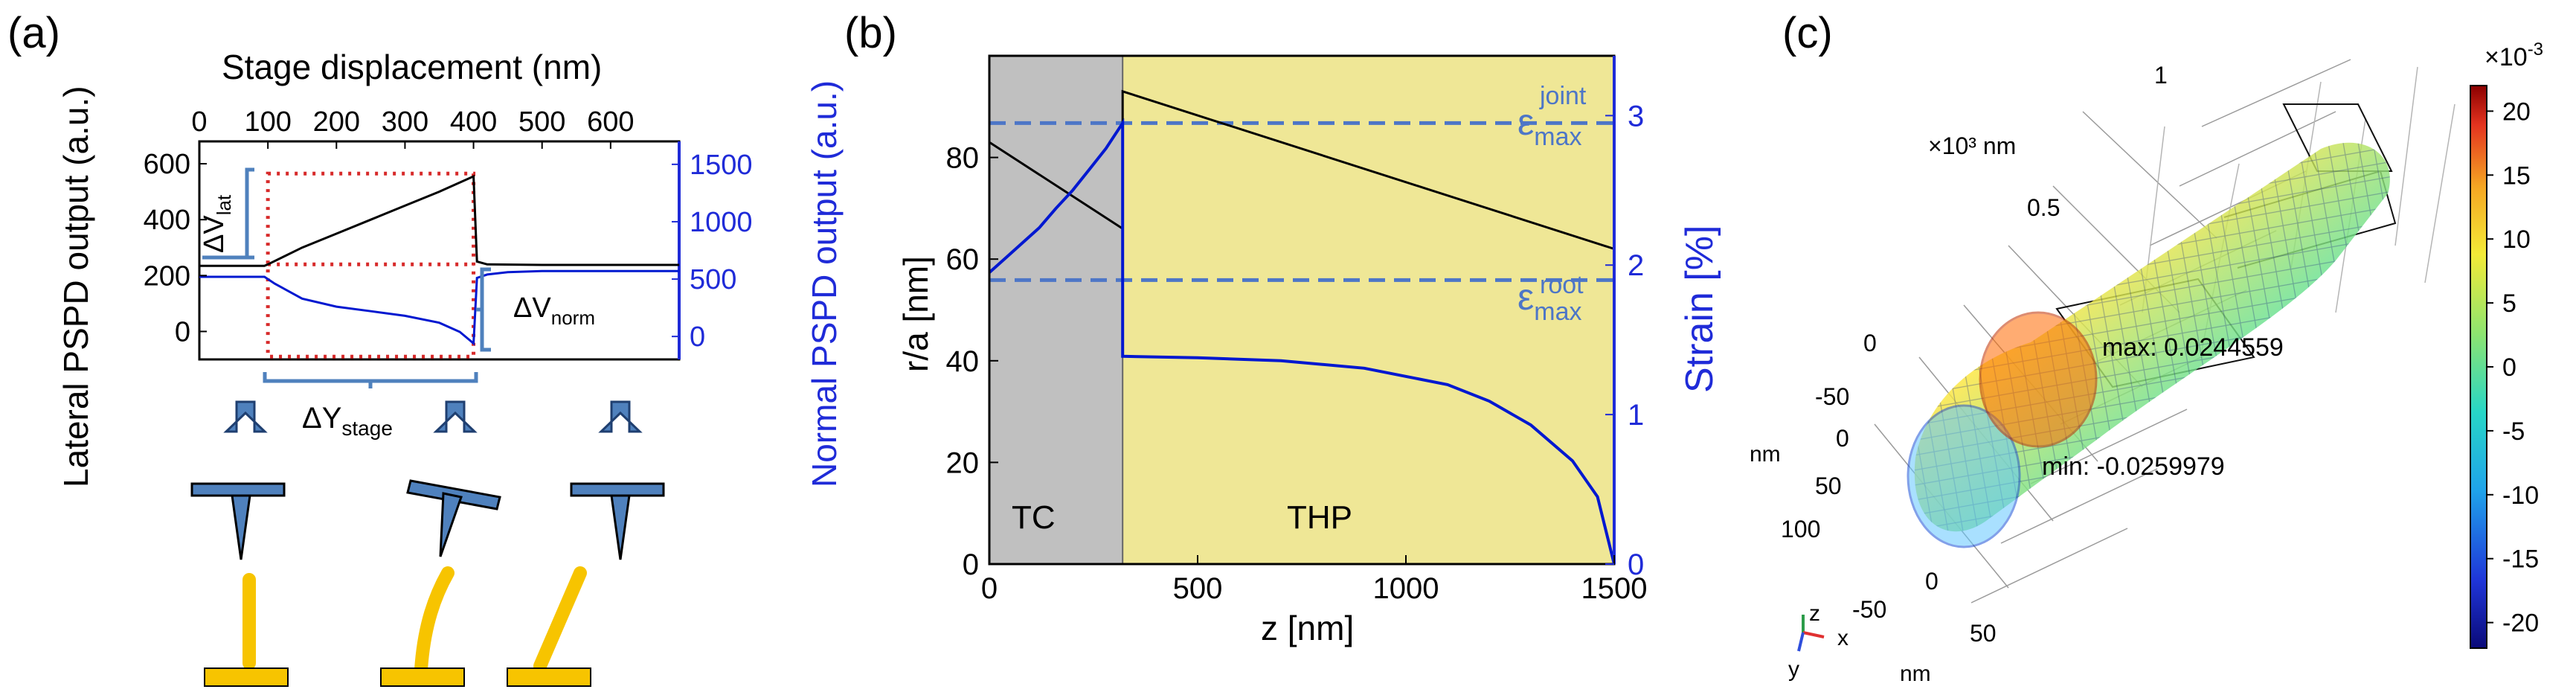 This screenshot has height=698, width=2576. What do you see at coordinates (697, 337) in the screenshot?
I see `y-right-tick-label-a: 0` at bounding box center [697, 337].